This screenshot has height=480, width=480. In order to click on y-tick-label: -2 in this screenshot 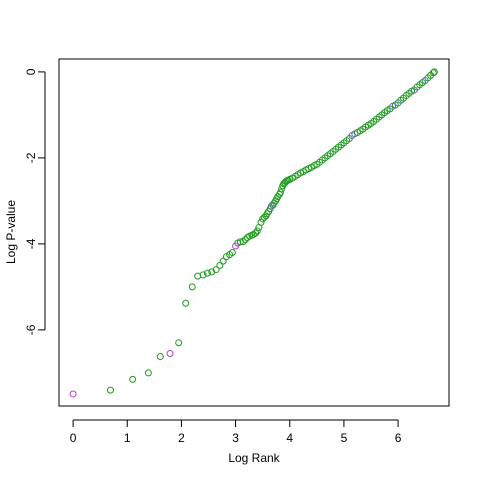, I will do `click(31, 157)`.